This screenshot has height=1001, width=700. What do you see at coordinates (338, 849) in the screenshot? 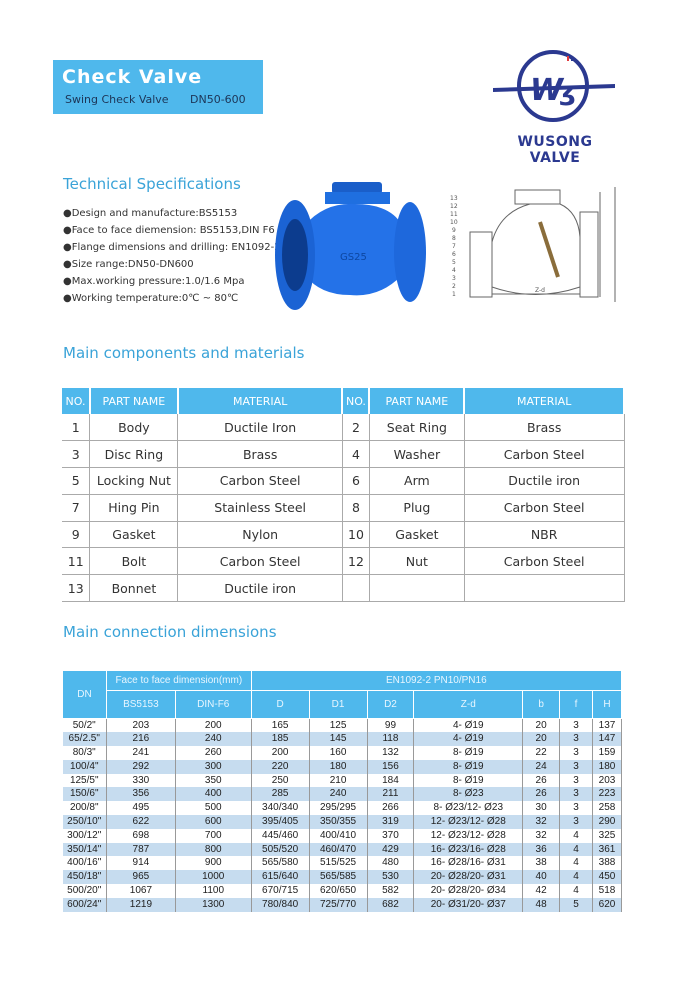
I see `table-cell: 460/470` at bounding box center [338, 849].